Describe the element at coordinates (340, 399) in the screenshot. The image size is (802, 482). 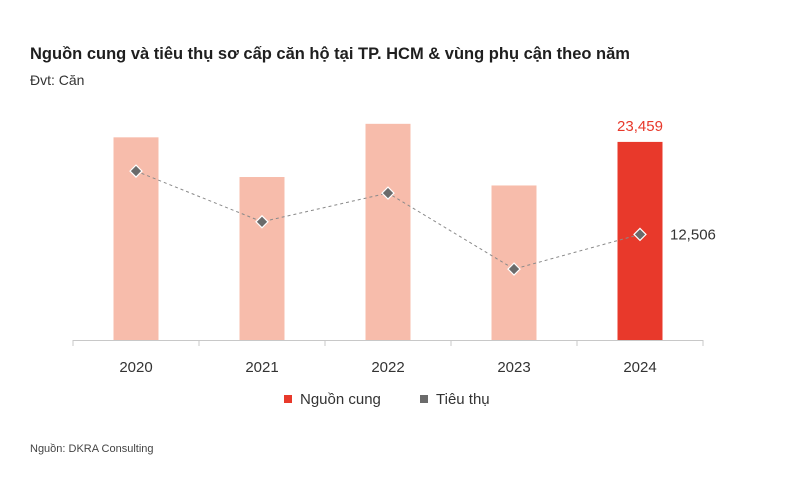
I see `legend-label-supply: Nguồn cung` at that location.